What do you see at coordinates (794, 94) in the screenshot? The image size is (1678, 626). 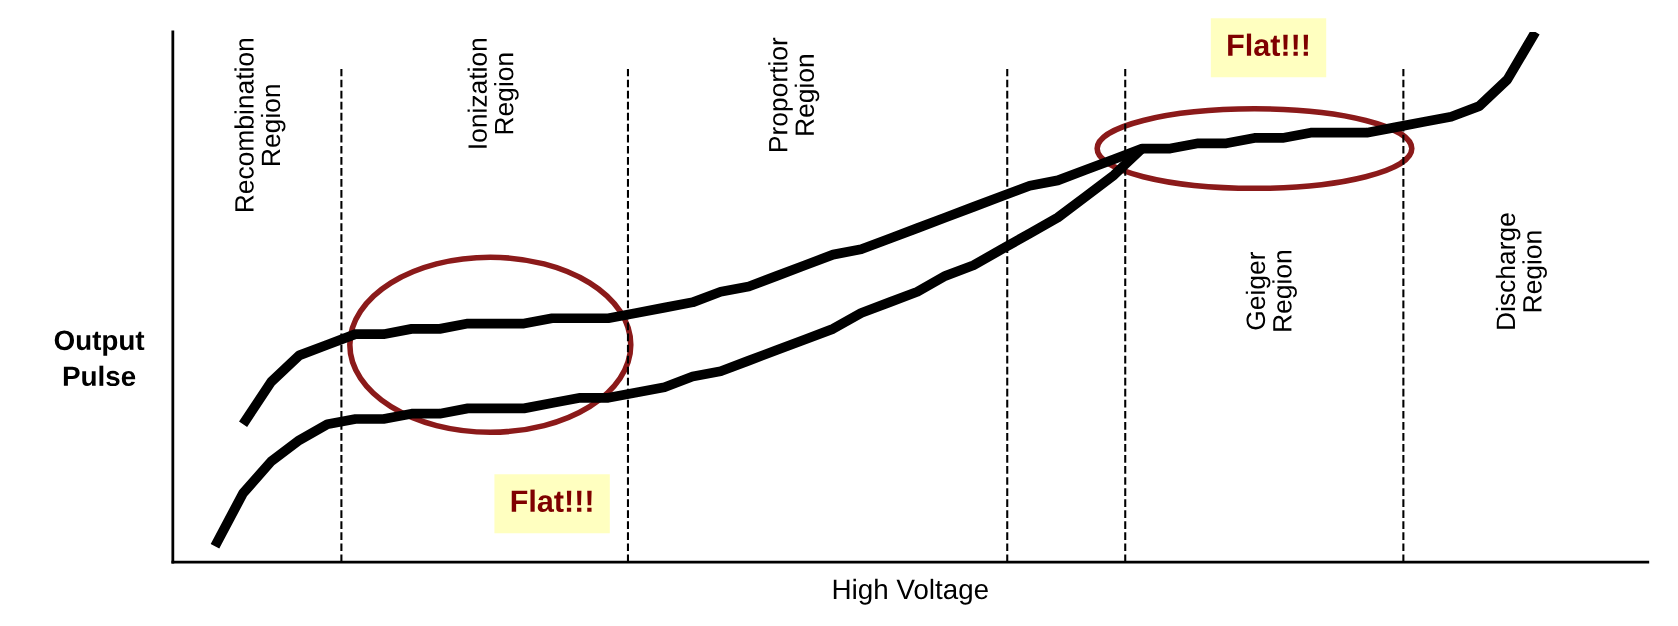 I see `annotation: Proportior Region` at bounding box center [794, 94].